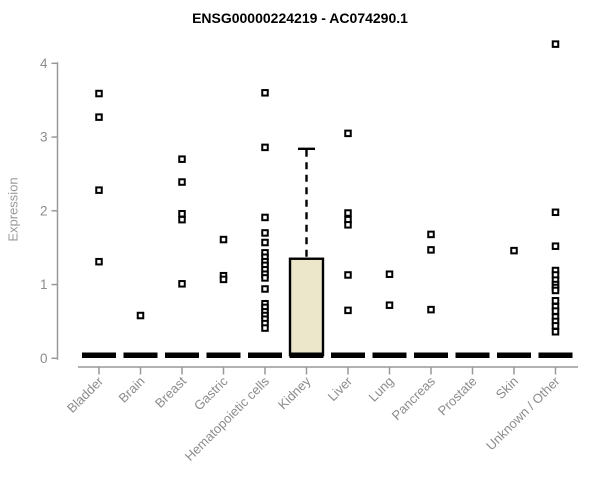  I want to click on y-tick-label: 2, so click(44, 210).